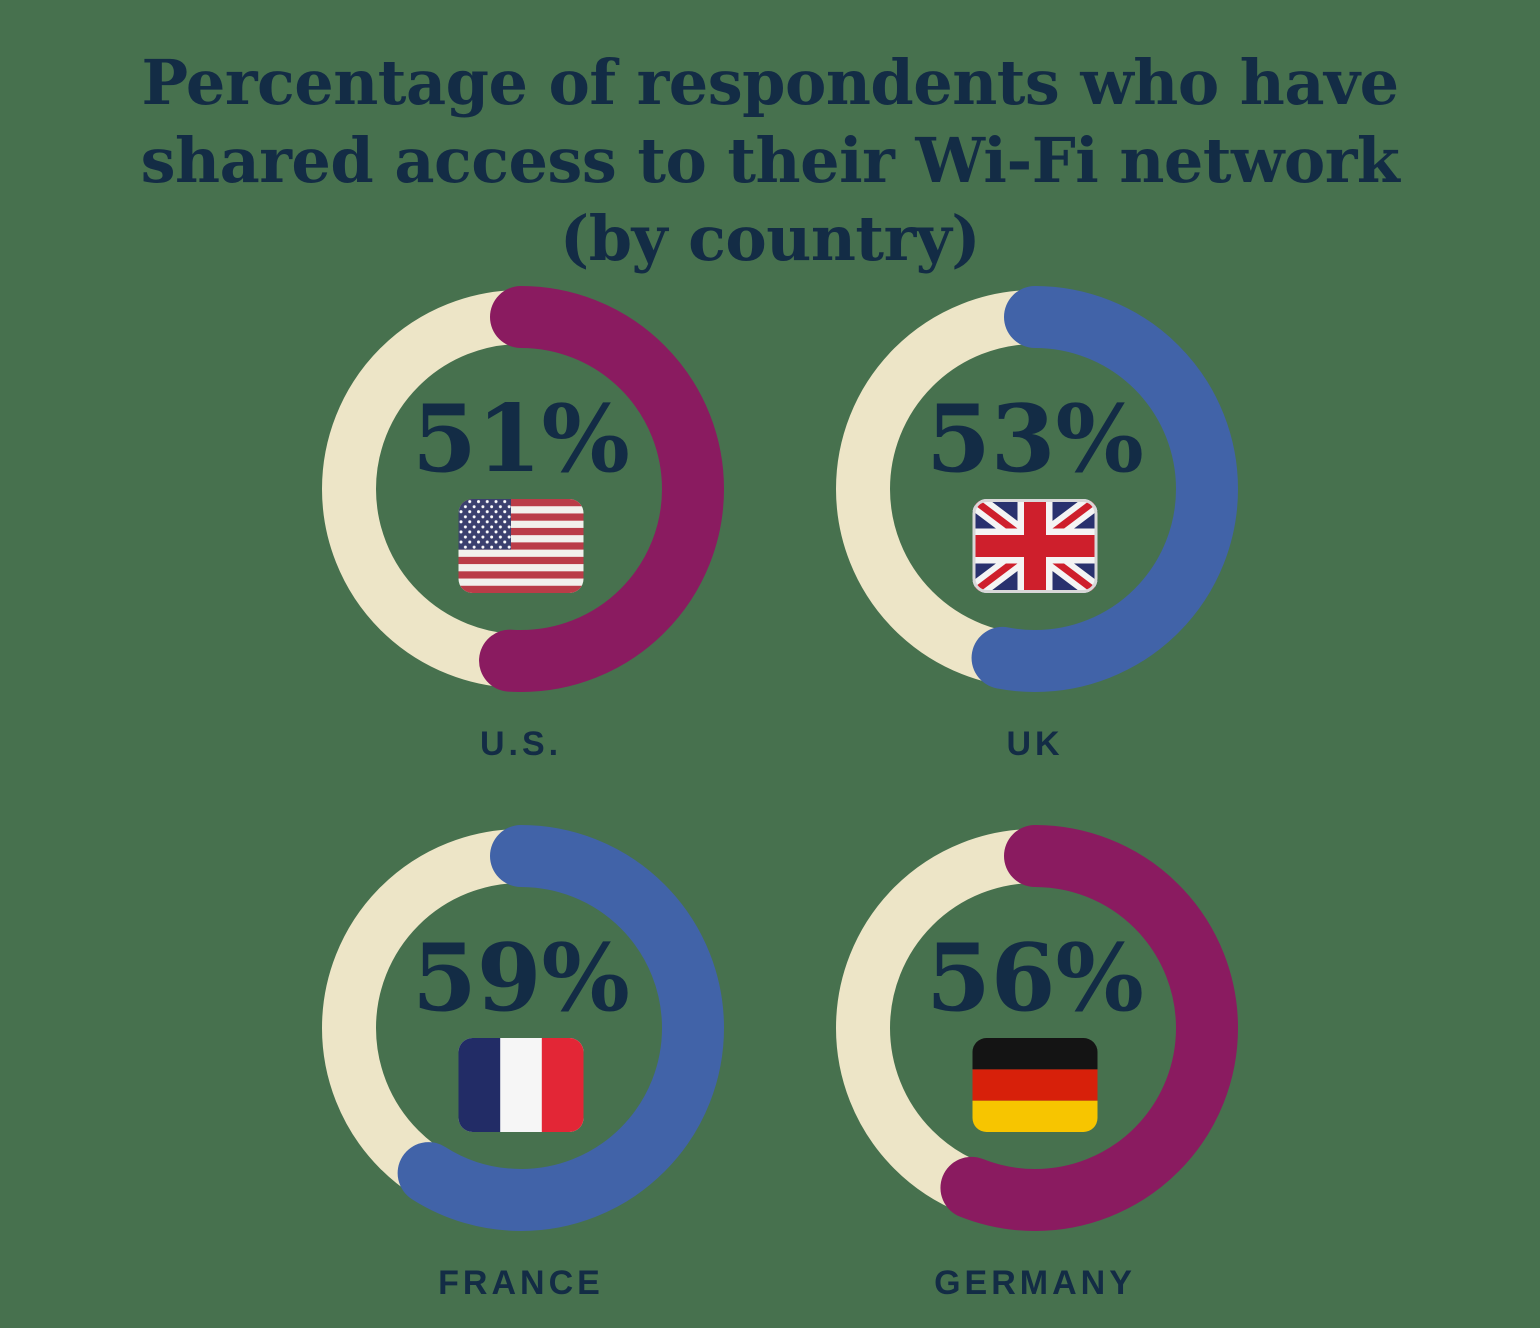 The image size is (1540, 1328). Describe the element at coordinates (521, 1085) in the screenshot. I see `france-flag-icon` at that location.